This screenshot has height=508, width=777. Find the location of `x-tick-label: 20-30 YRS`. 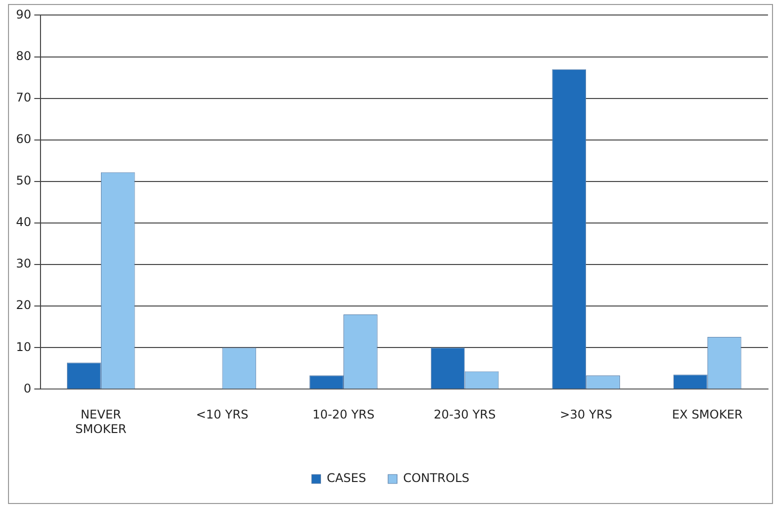

x-tick-label: 20-30 YRS is located at coordinates (465, 415).